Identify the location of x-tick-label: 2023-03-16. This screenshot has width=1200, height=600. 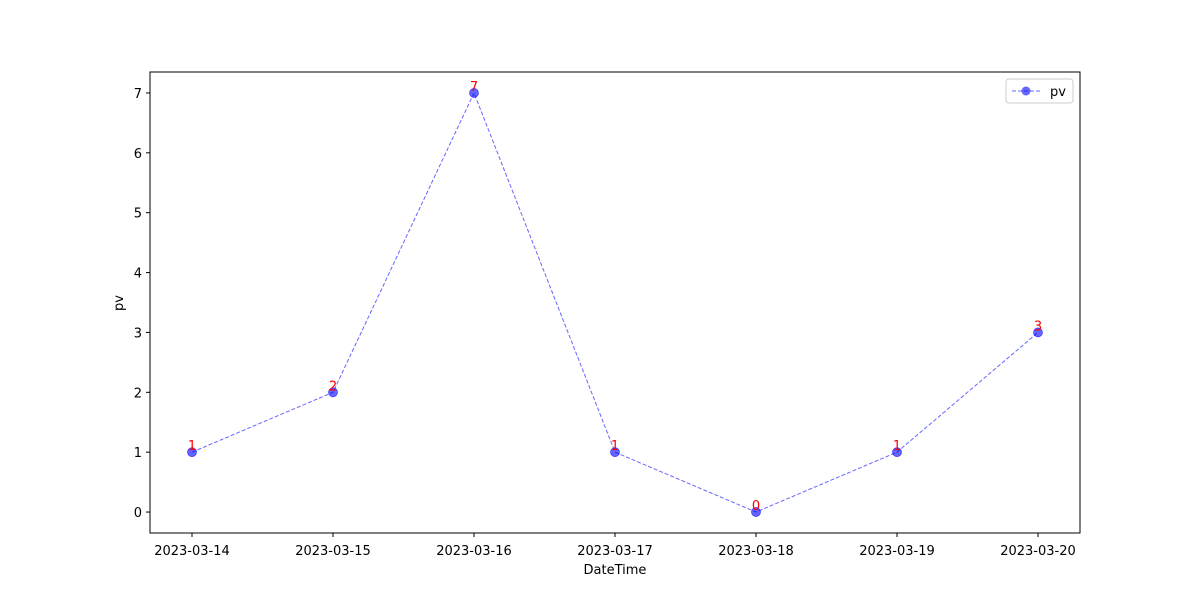
(474, 551).